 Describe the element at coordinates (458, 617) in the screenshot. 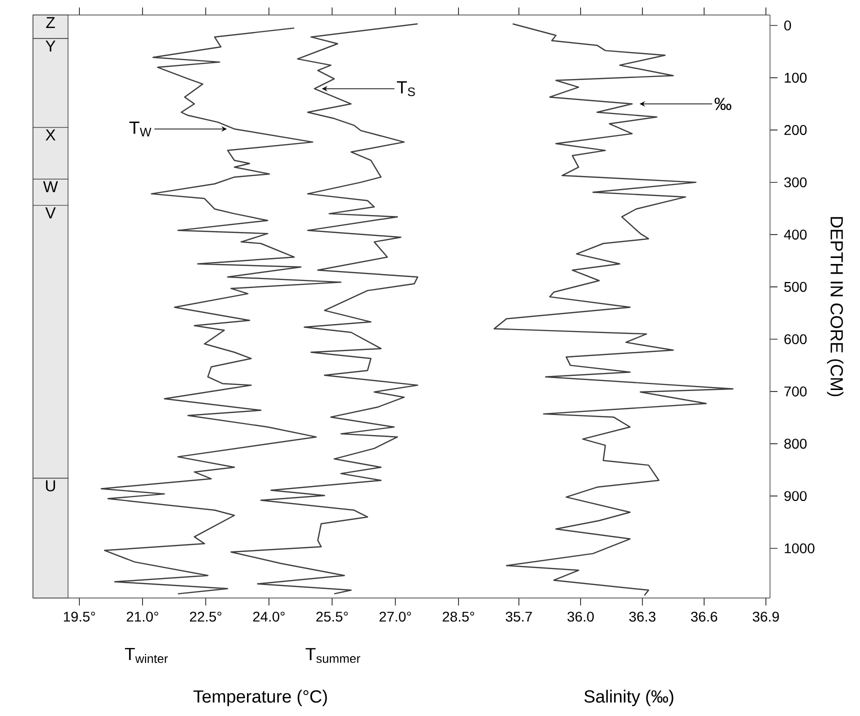

I see `x-tick-label: 28.5°` at that location.